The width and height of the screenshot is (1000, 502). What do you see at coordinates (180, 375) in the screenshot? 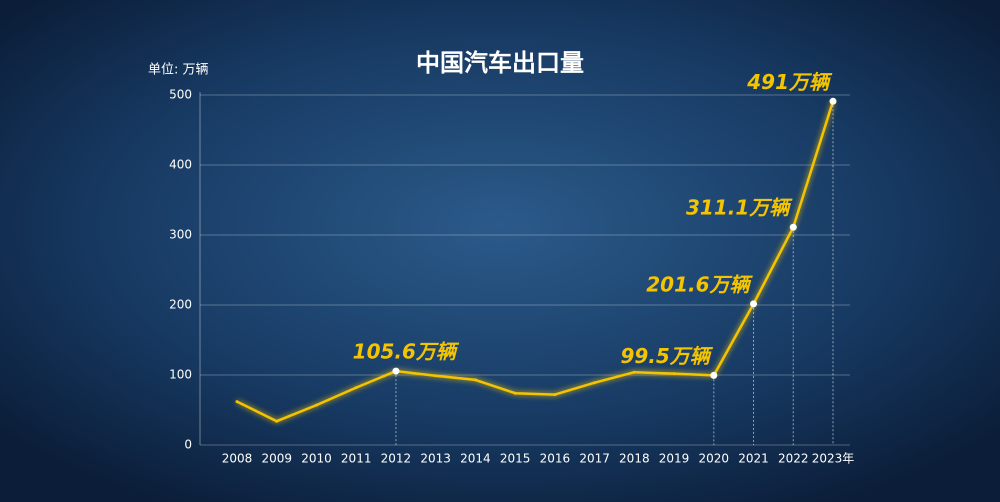
I see `y-tick-label: 100` at bounding box center [180, 375].